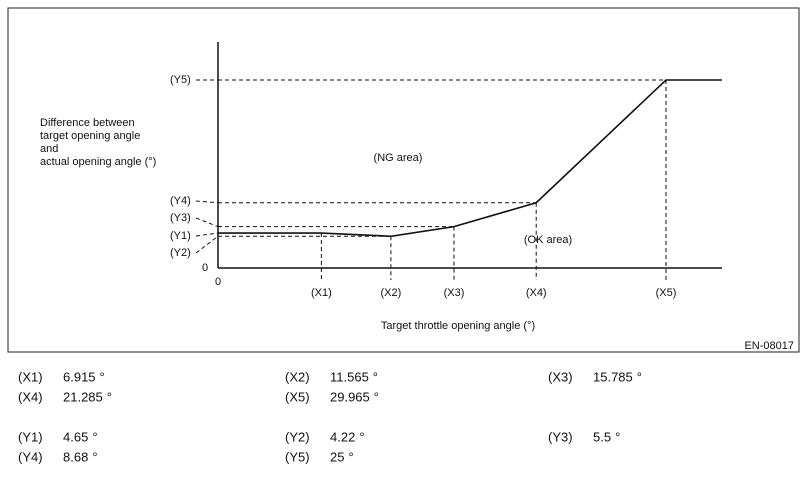 Image resolution: width=809 pixels, height=485 pixels. I want to click on table-label: (X3), so click(560, 376).